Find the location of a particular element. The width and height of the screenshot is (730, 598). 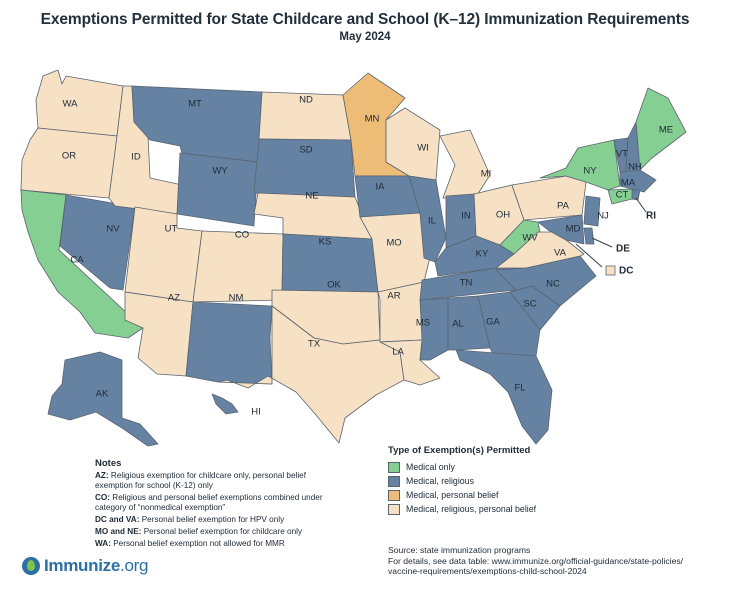

state-md is located at coordinates (561, 229).